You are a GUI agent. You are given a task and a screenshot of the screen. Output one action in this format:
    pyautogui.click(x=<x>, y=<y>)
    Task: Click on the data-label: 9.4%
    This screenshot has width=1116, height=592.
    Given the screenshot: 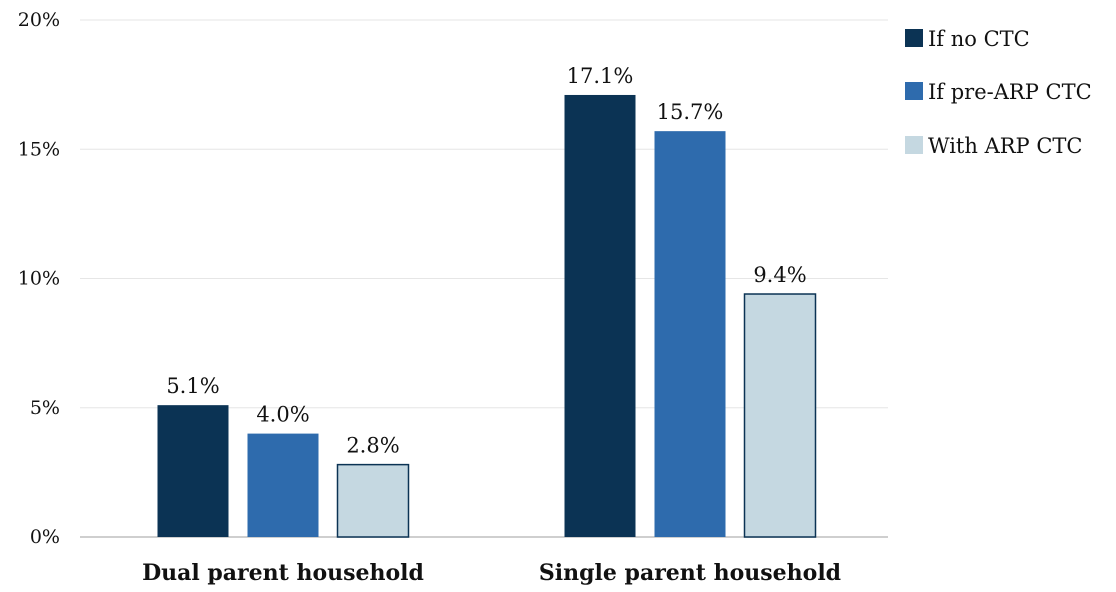 What is the action you would take?
    pyautogui.click(x=779, y=275)
    